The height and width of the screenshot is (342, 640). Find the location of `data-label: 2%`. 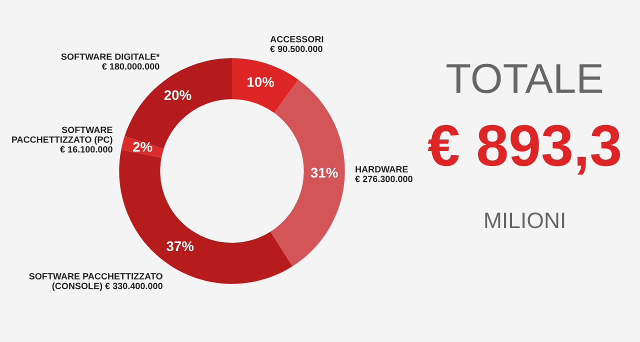

data-label: 2% is located at coordinates (142, 147).